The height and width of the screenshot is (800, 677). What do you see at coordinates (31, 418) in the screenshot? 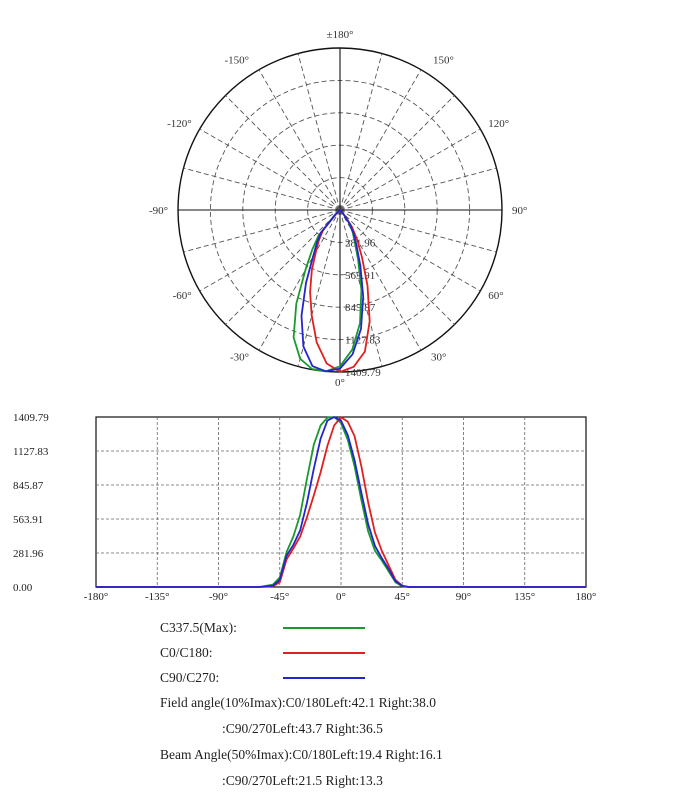
I see `y-tick-label: 1409.79` at bounding box center [31, 418].